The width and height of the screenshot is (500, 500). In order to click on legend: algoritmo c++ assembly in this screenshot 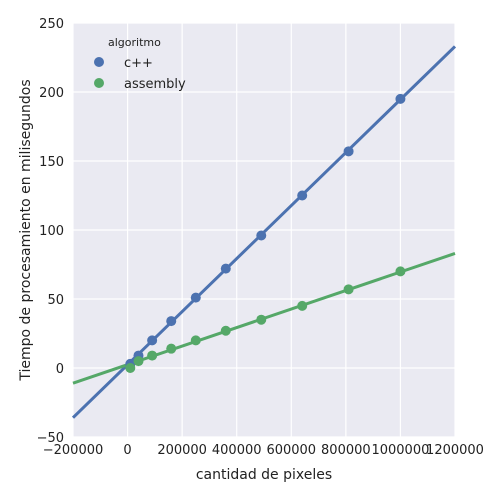, I will do `click(140, 64)`.